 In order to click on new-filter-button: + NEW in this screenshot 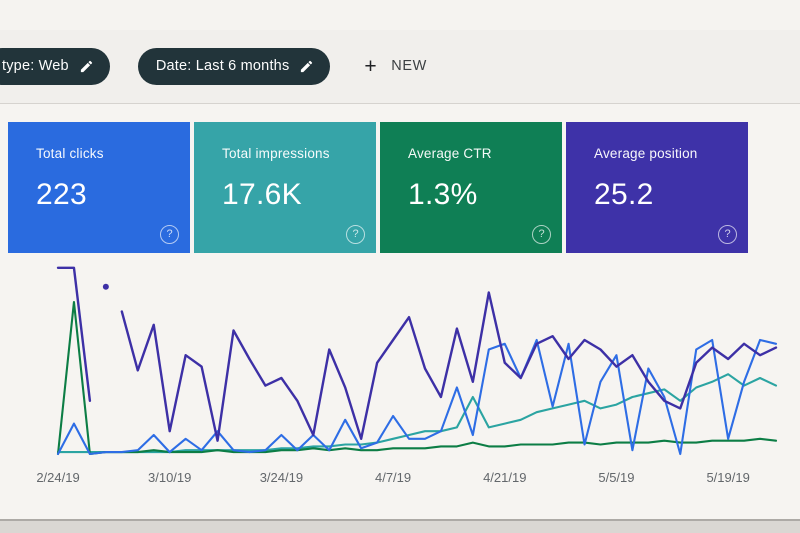, I will do `click(395, 66)`.